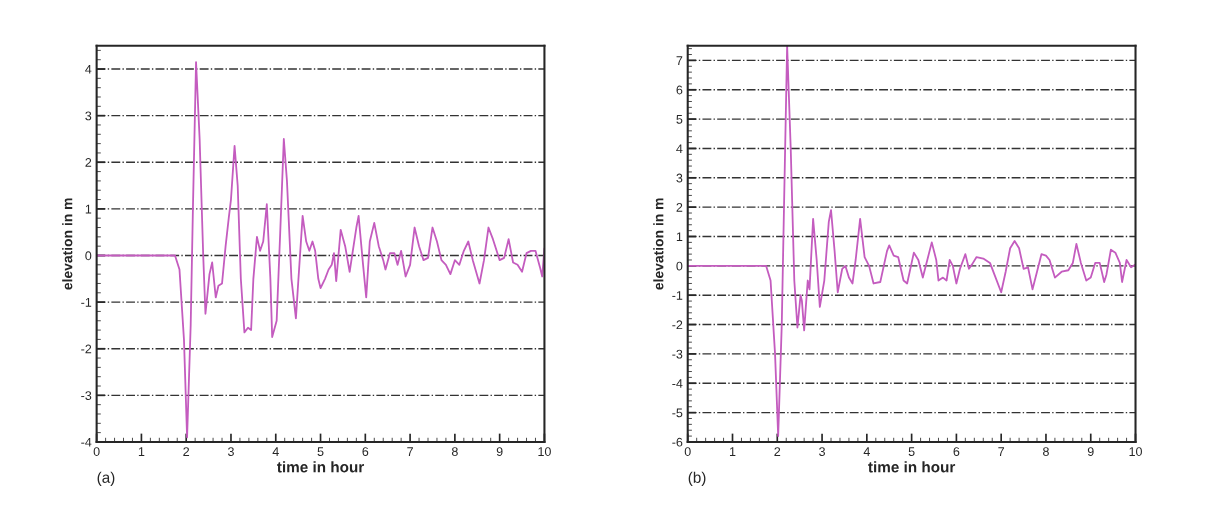 Image resolution: width=1208 pixels, height=508 pixels. Describe the element at coordinates (677, 442) in the screenshot. I see `y-tick-label: -6` at that location.